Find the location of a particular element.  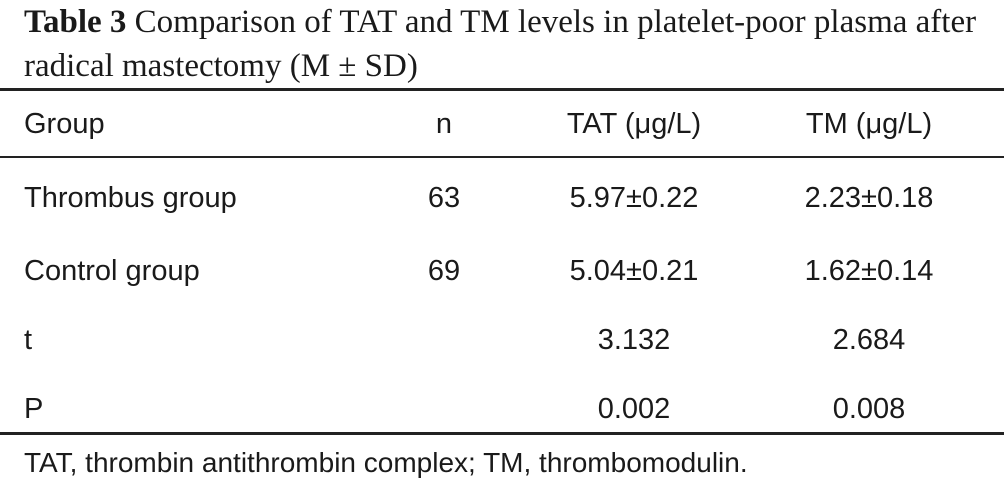

cell-group: Control group is located at coordinates (112, 271).